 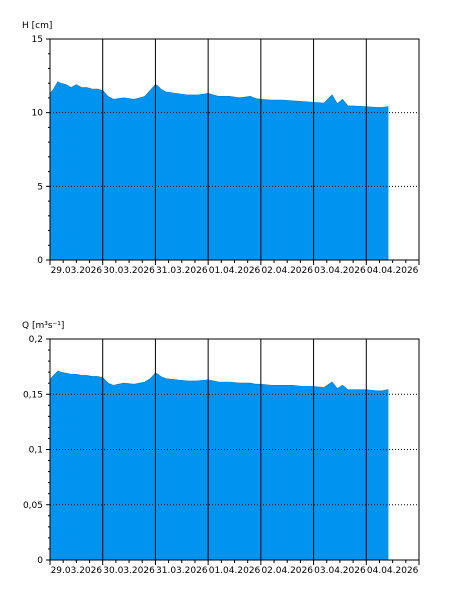 What do you see at coordinates (38, 114) in the screenshot?
I see `y-tick-label: 10` at bounding box center [38, 114].